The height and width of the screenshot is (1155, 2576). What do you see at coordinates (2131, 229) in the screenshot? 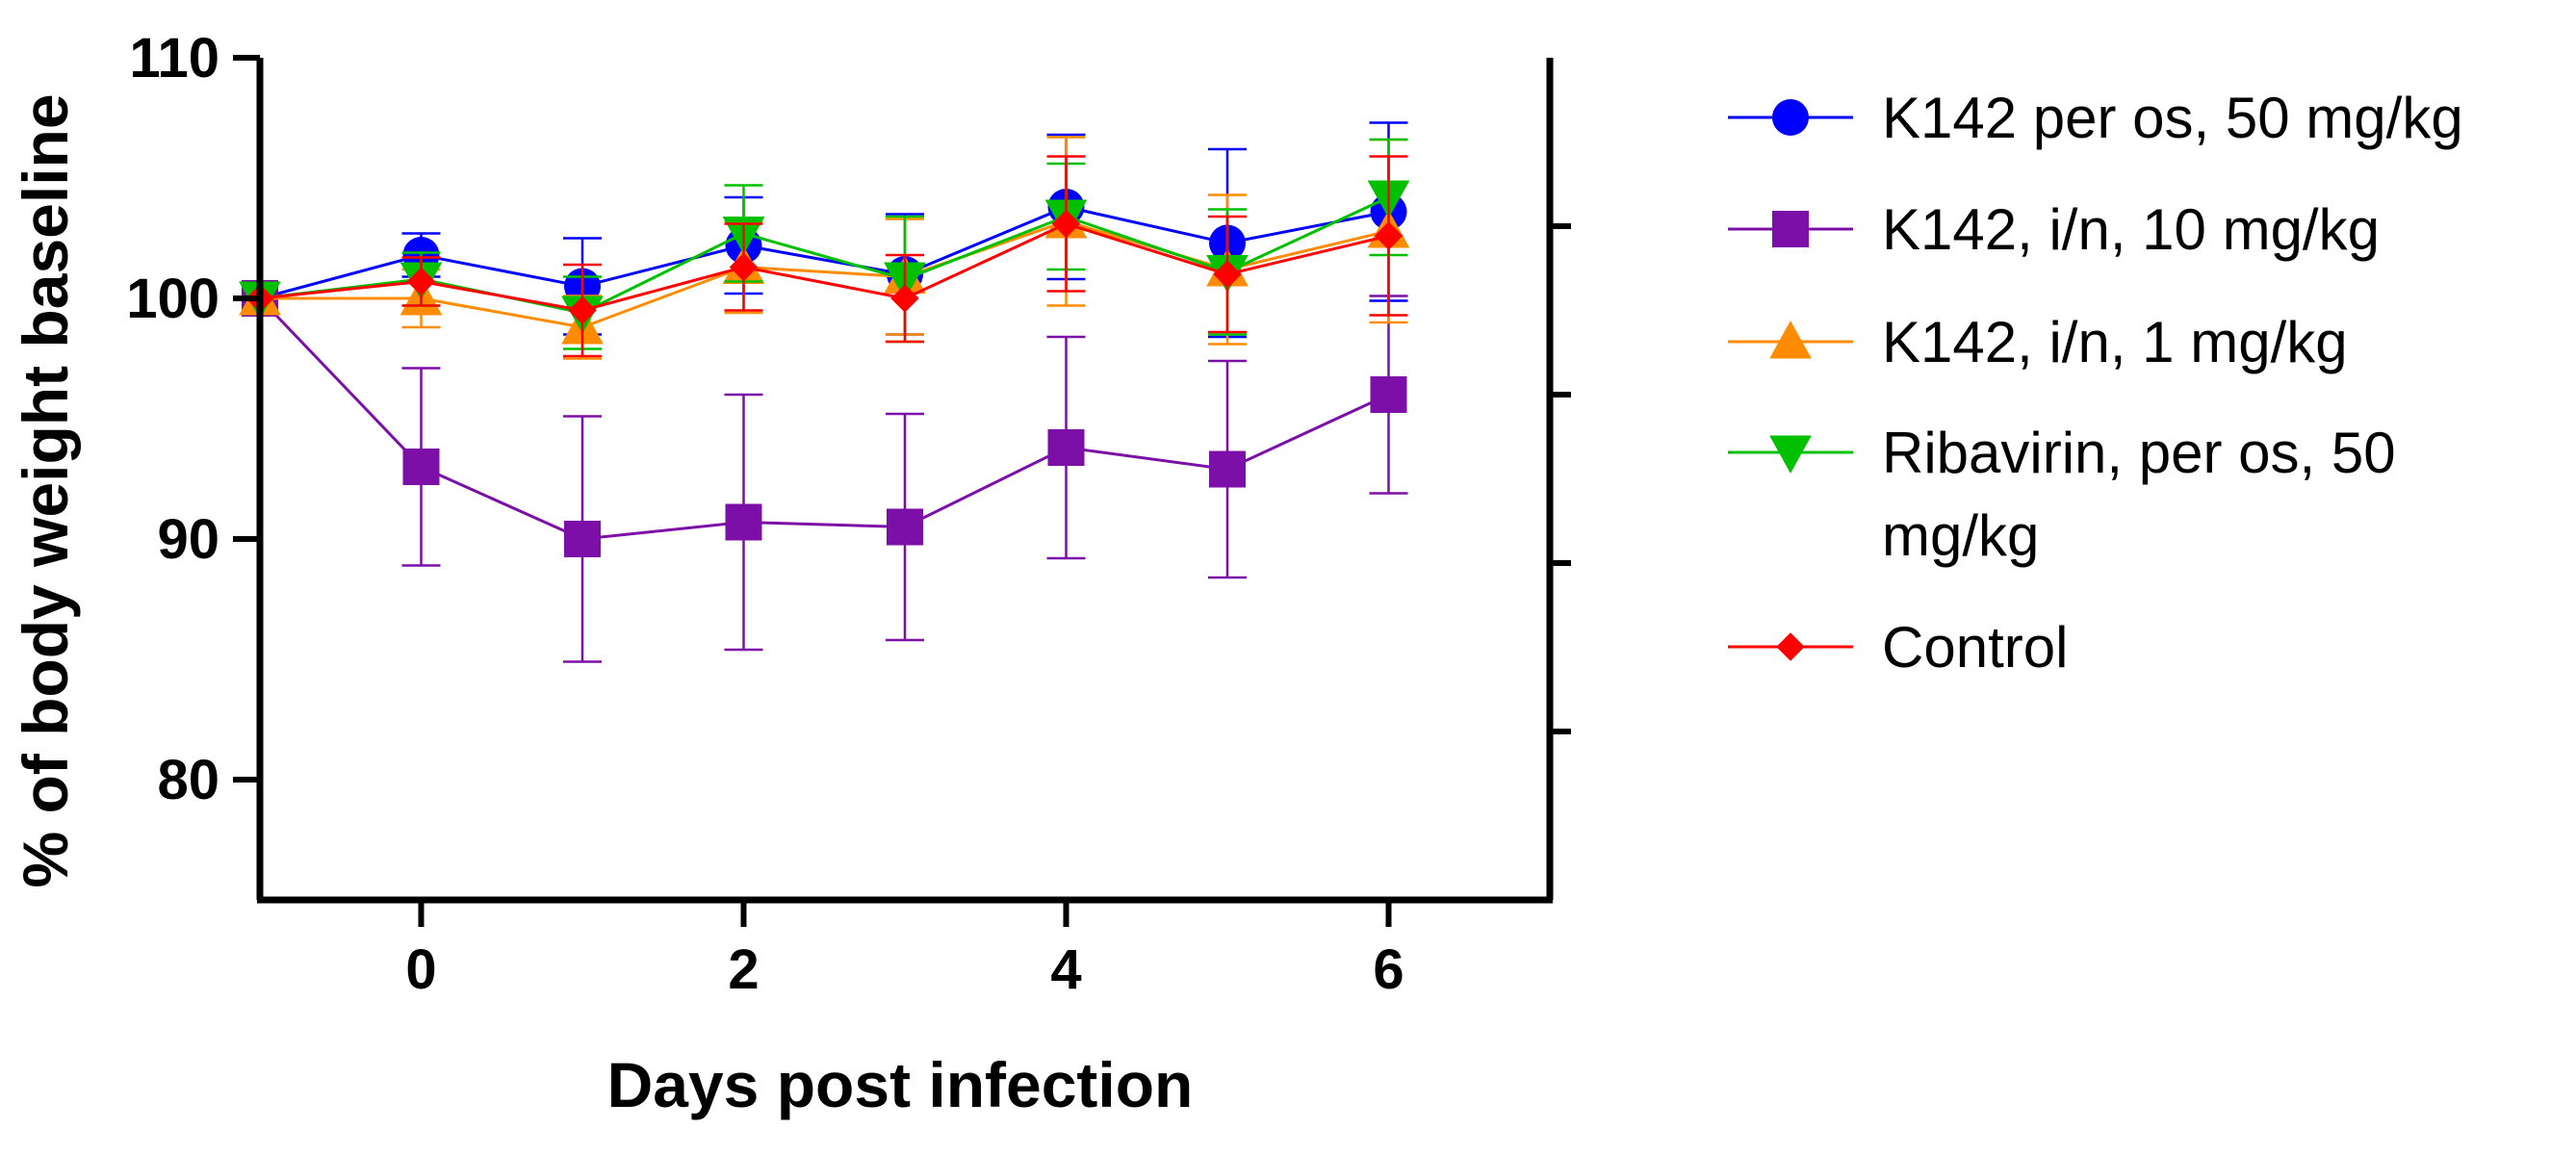
I see `legend-label: K142, i/n, 10 mg/kg` at bounding box center [2131, 229].